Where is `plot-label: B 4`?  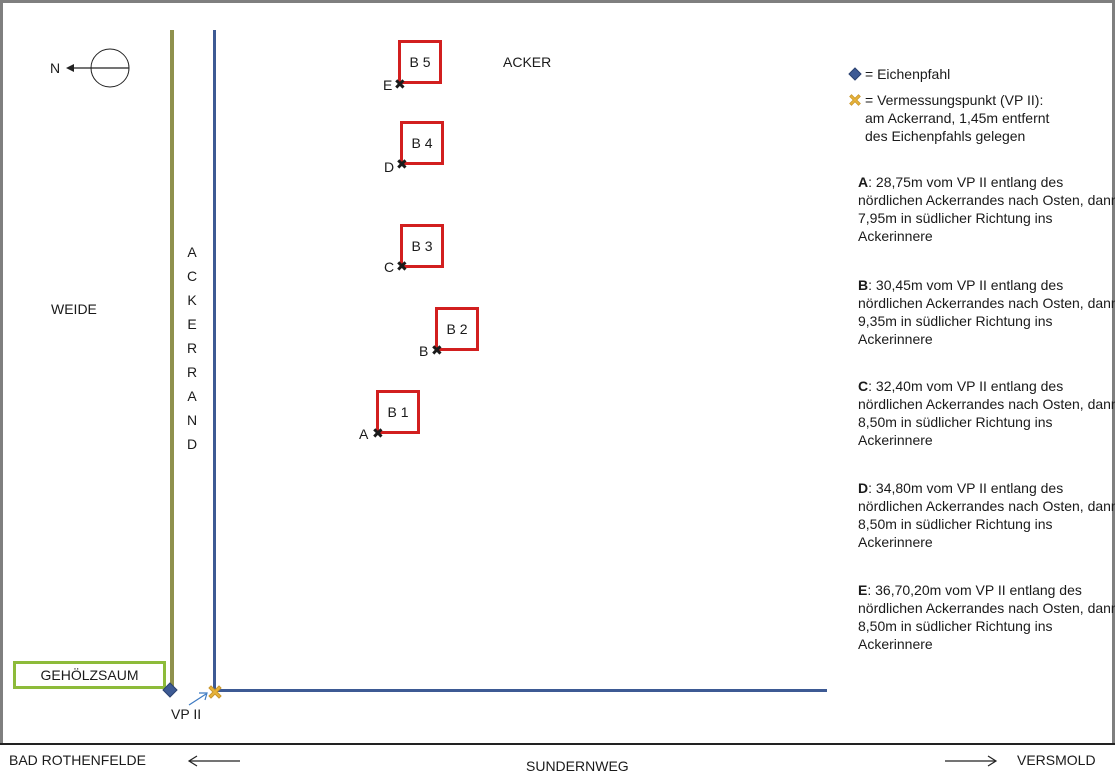 plot-label: B 4 is located at coordinates (422, 143).